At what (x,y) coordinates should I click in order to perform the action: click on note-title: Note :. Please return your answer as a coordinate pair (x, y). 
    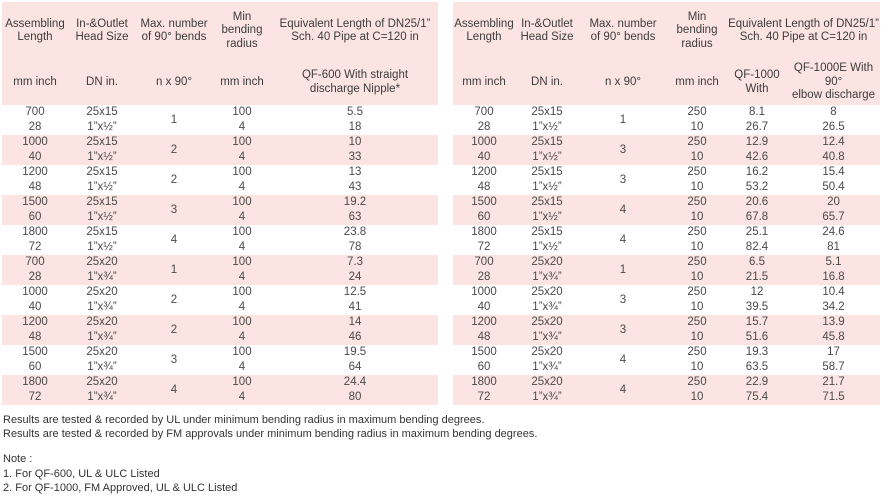
    Looking at the image, I should click on (18, 459).